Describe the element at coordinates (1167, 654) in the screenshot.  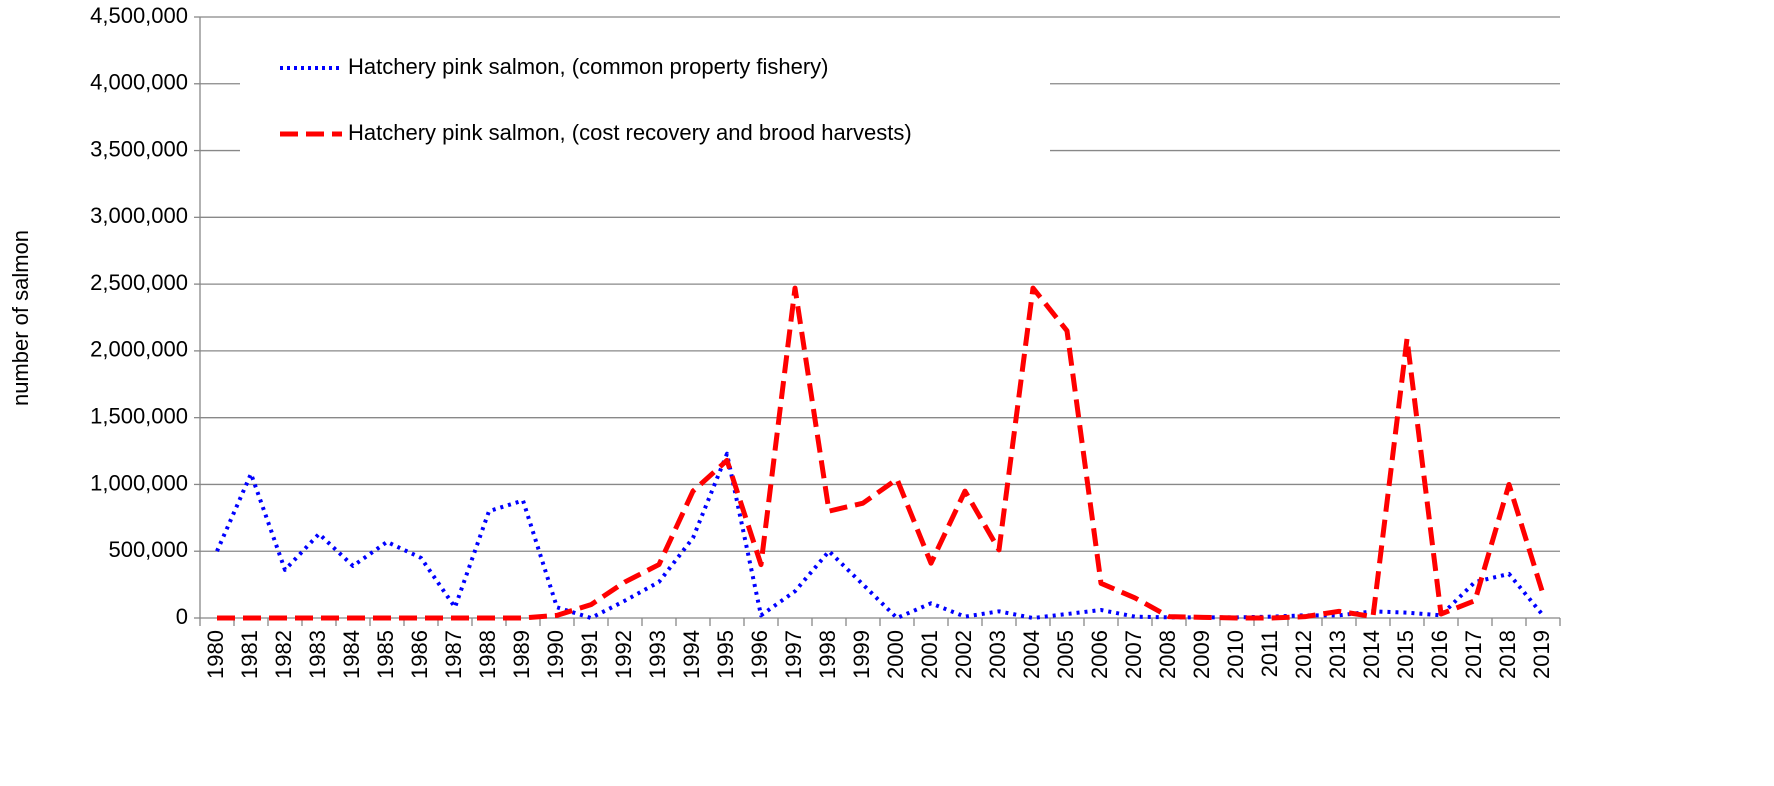
I see `x-tick-label: 2008` at that location.